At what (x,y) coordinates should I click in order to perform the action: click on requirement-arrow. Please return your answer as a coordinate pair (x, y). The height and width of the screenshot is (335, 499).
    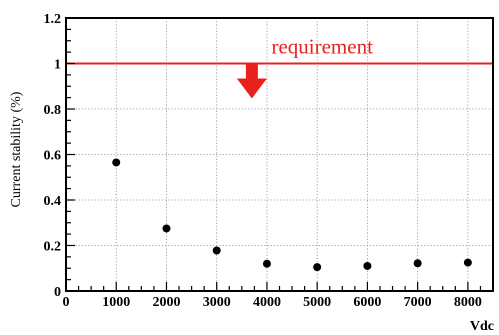
    Looking at the image, I should click on (251, 81).